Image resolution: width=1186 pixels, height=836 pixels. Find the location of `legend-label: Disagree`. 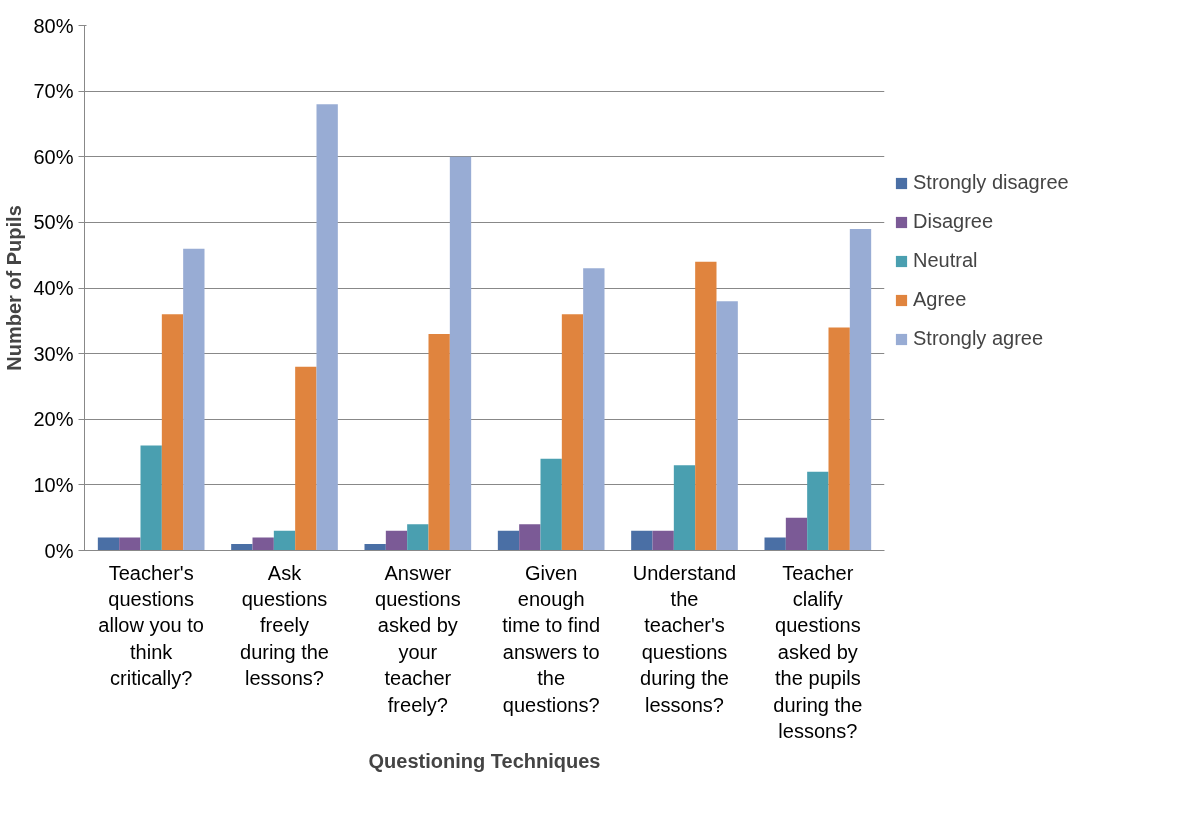

legend-label: Disagree is located at coordinates (953, 221).